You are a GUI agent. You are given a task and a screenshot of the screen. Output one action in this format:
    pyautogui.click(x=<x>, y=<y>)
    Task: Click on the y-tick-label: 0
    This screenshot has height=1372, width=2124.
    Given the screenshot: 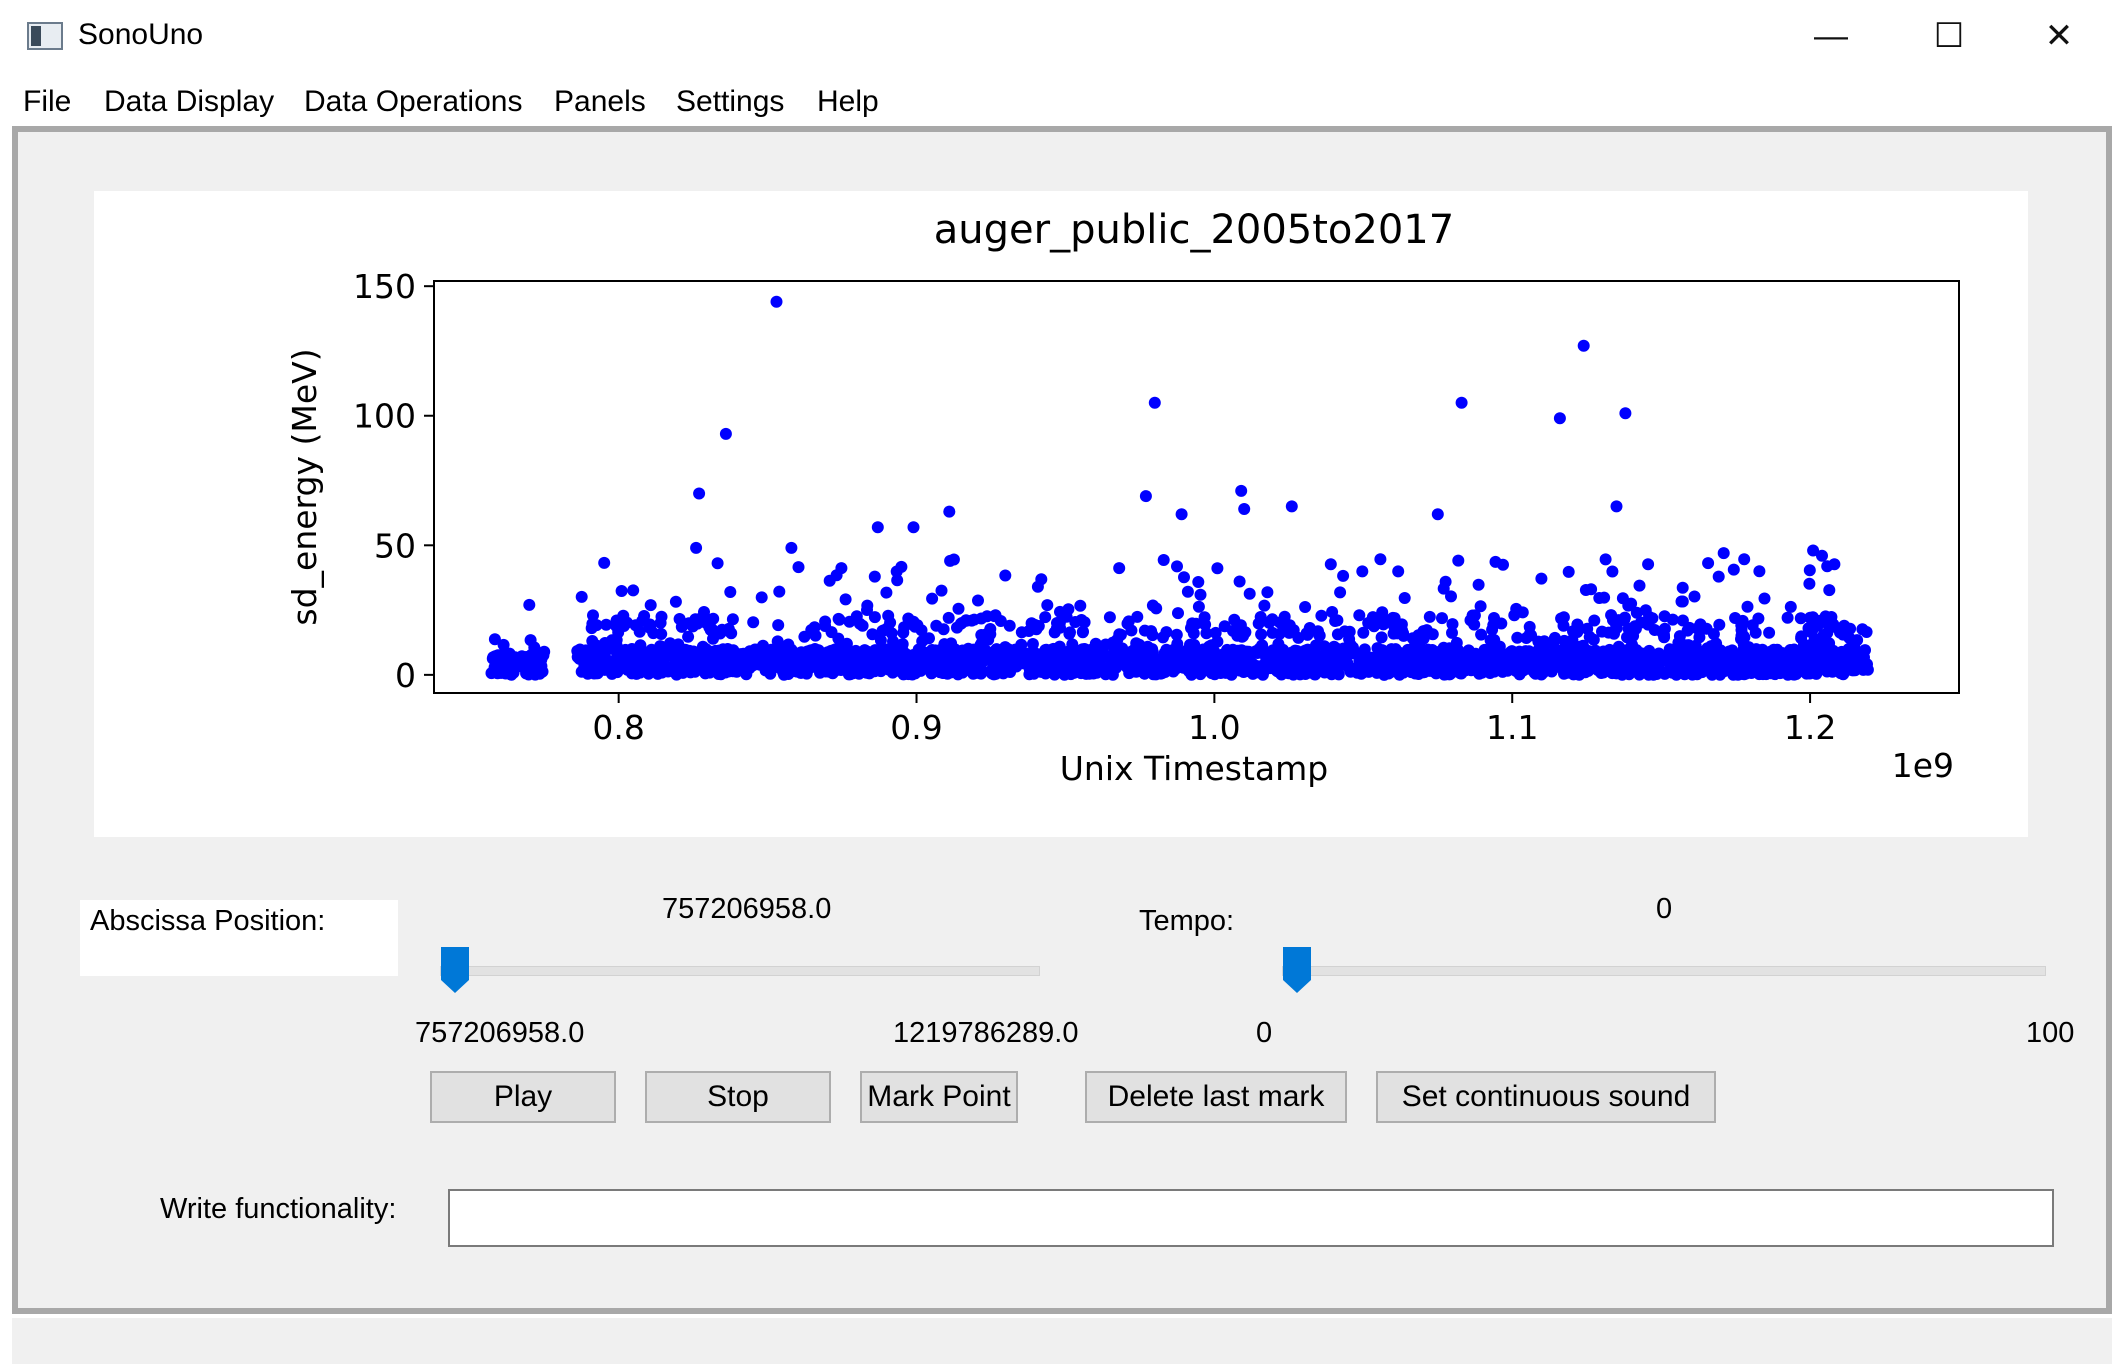 What is the action you would take?
    pyautogui.click(x=405, y=675)
    